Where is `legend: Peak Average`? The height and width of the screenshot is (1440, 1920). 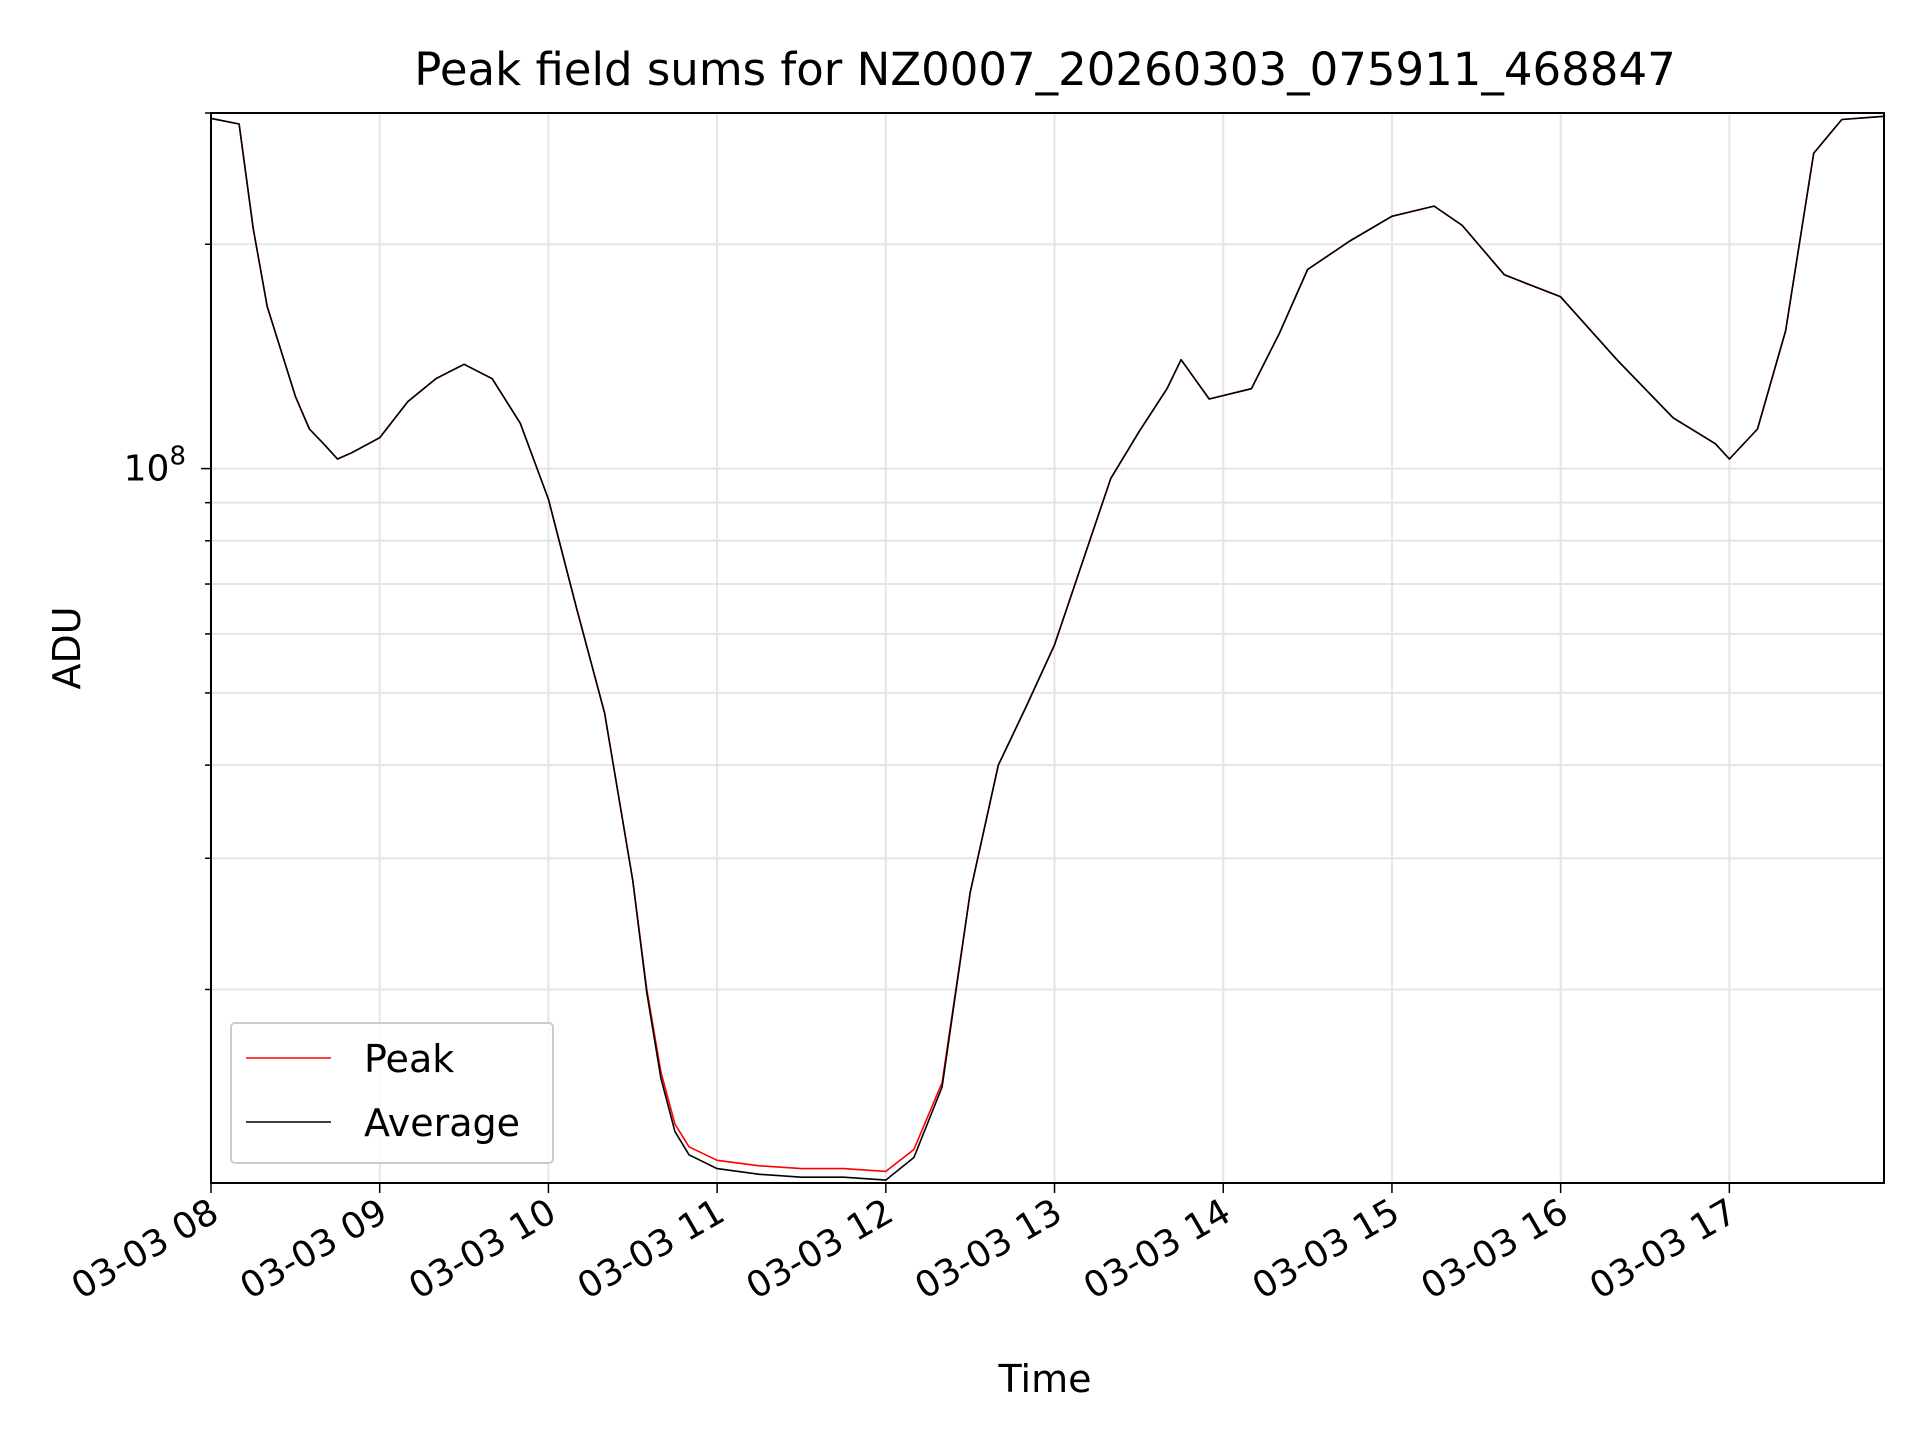
legend: Peak Average is located at coordinates (392, 1093).